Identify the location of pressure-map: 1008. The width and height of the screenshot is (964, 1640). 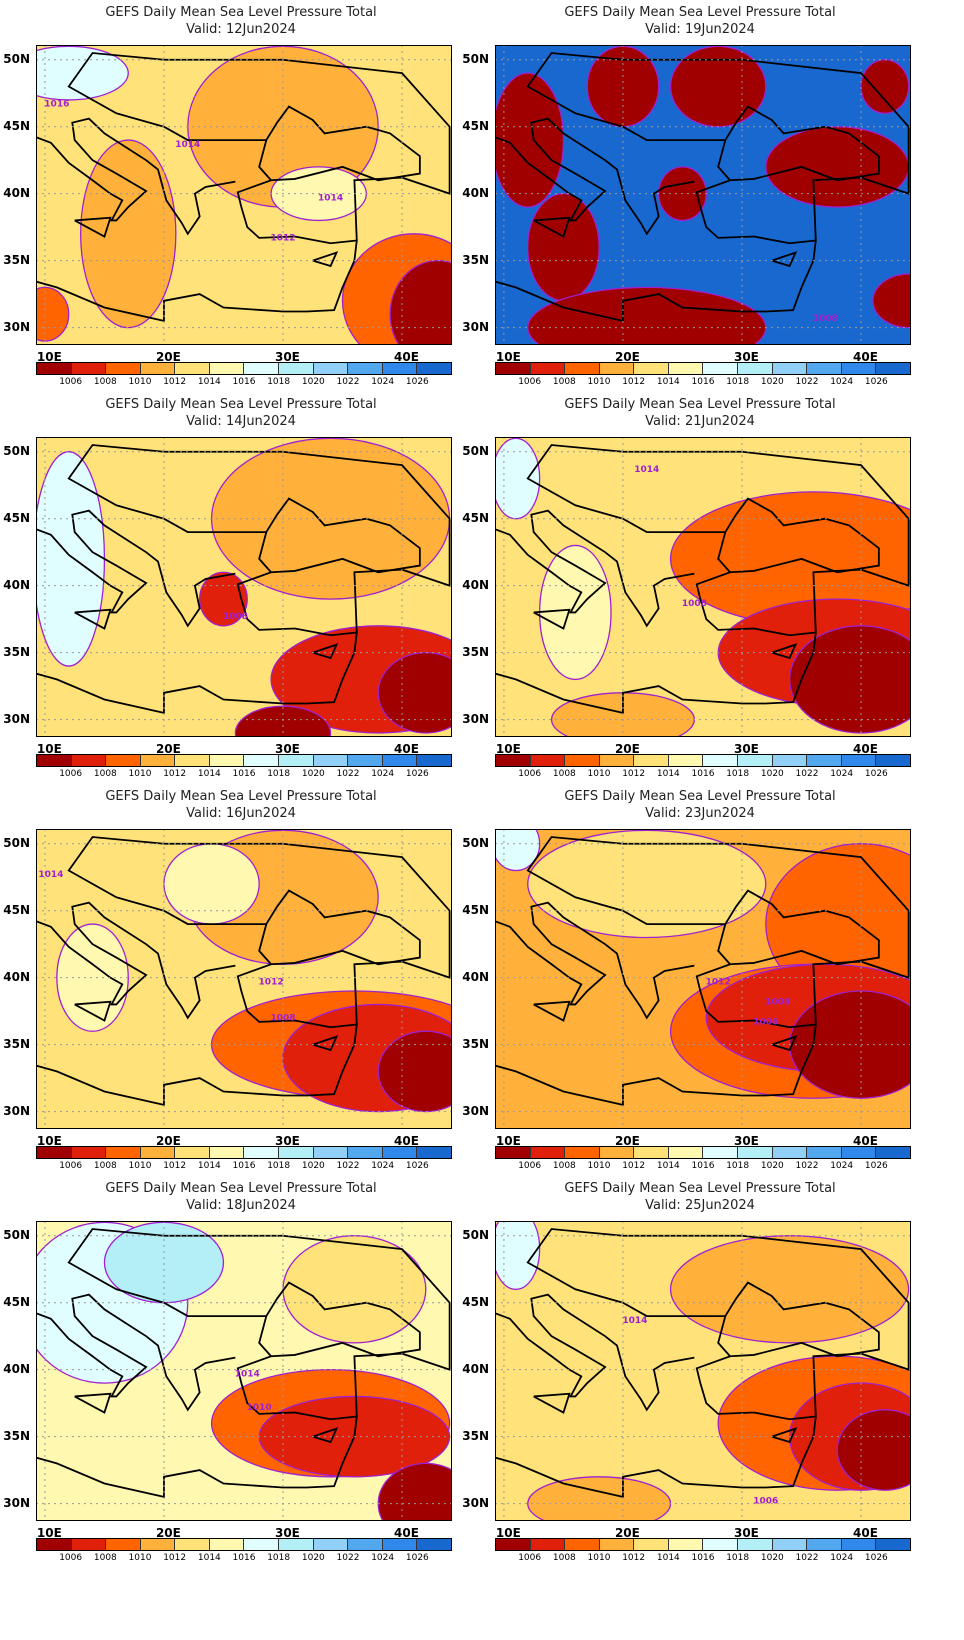
(244, 587).